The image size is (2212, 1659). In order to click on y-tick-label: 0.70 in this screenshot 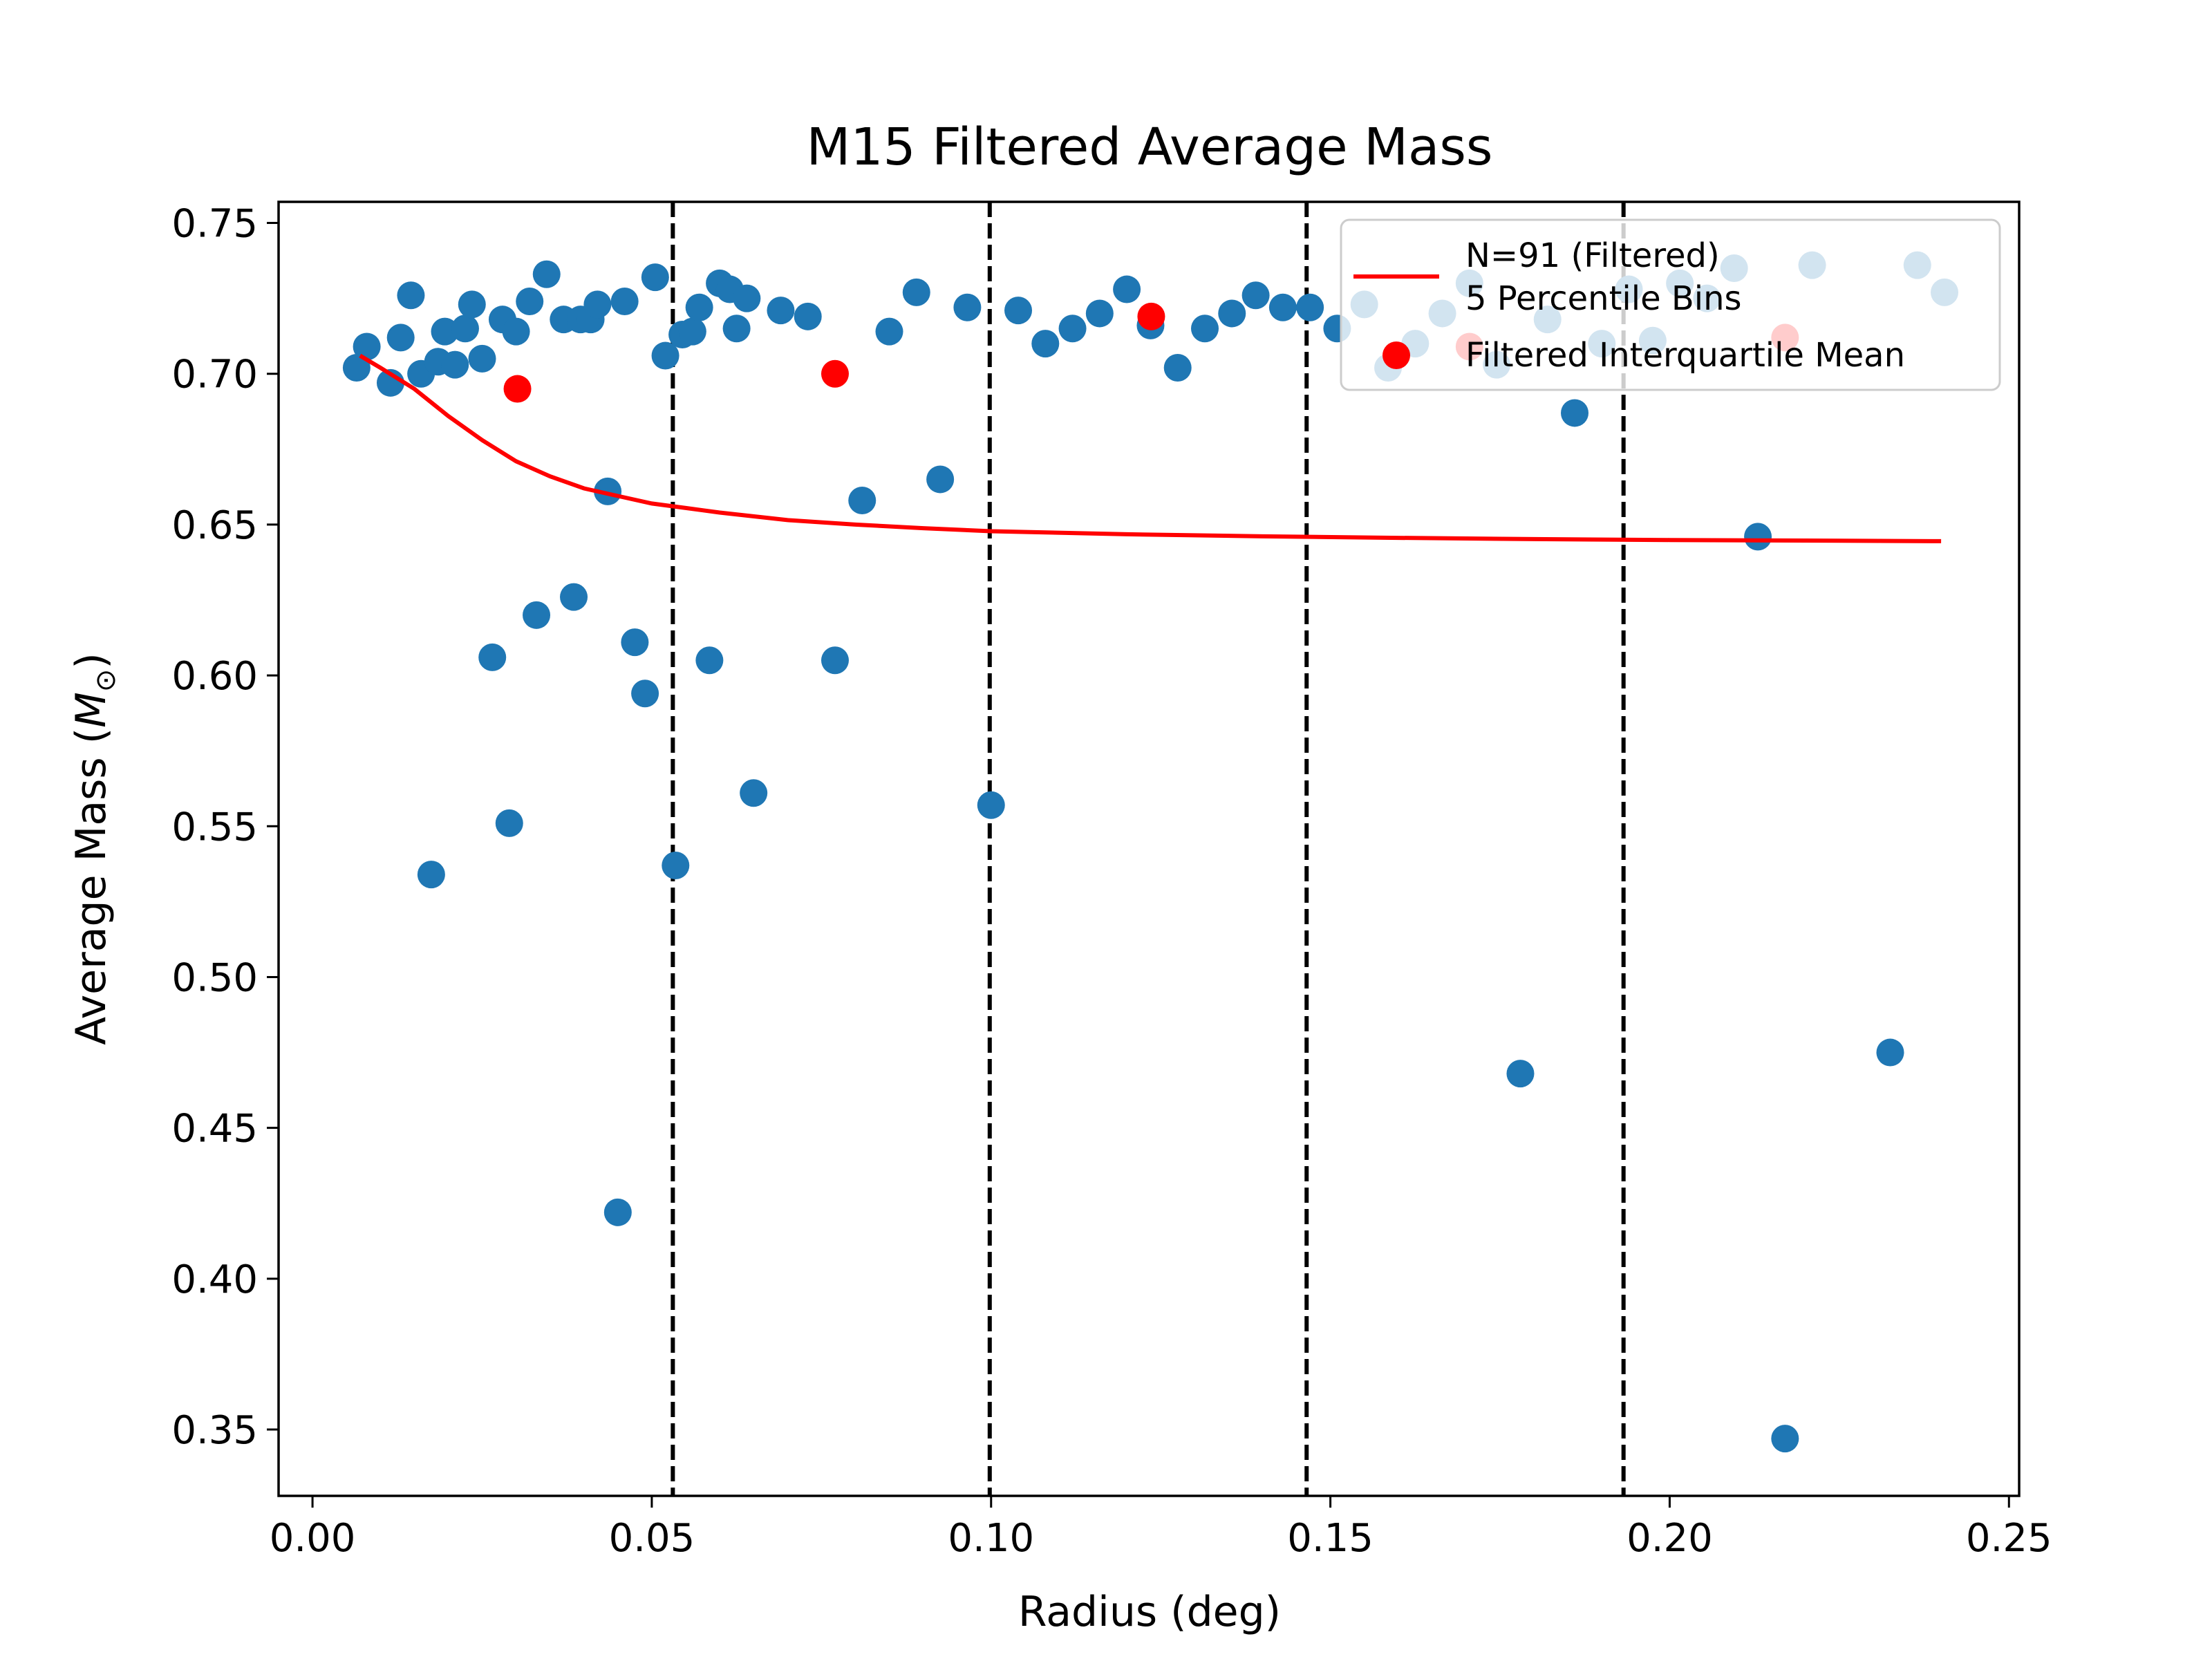, I will do `click(215, 375)`.